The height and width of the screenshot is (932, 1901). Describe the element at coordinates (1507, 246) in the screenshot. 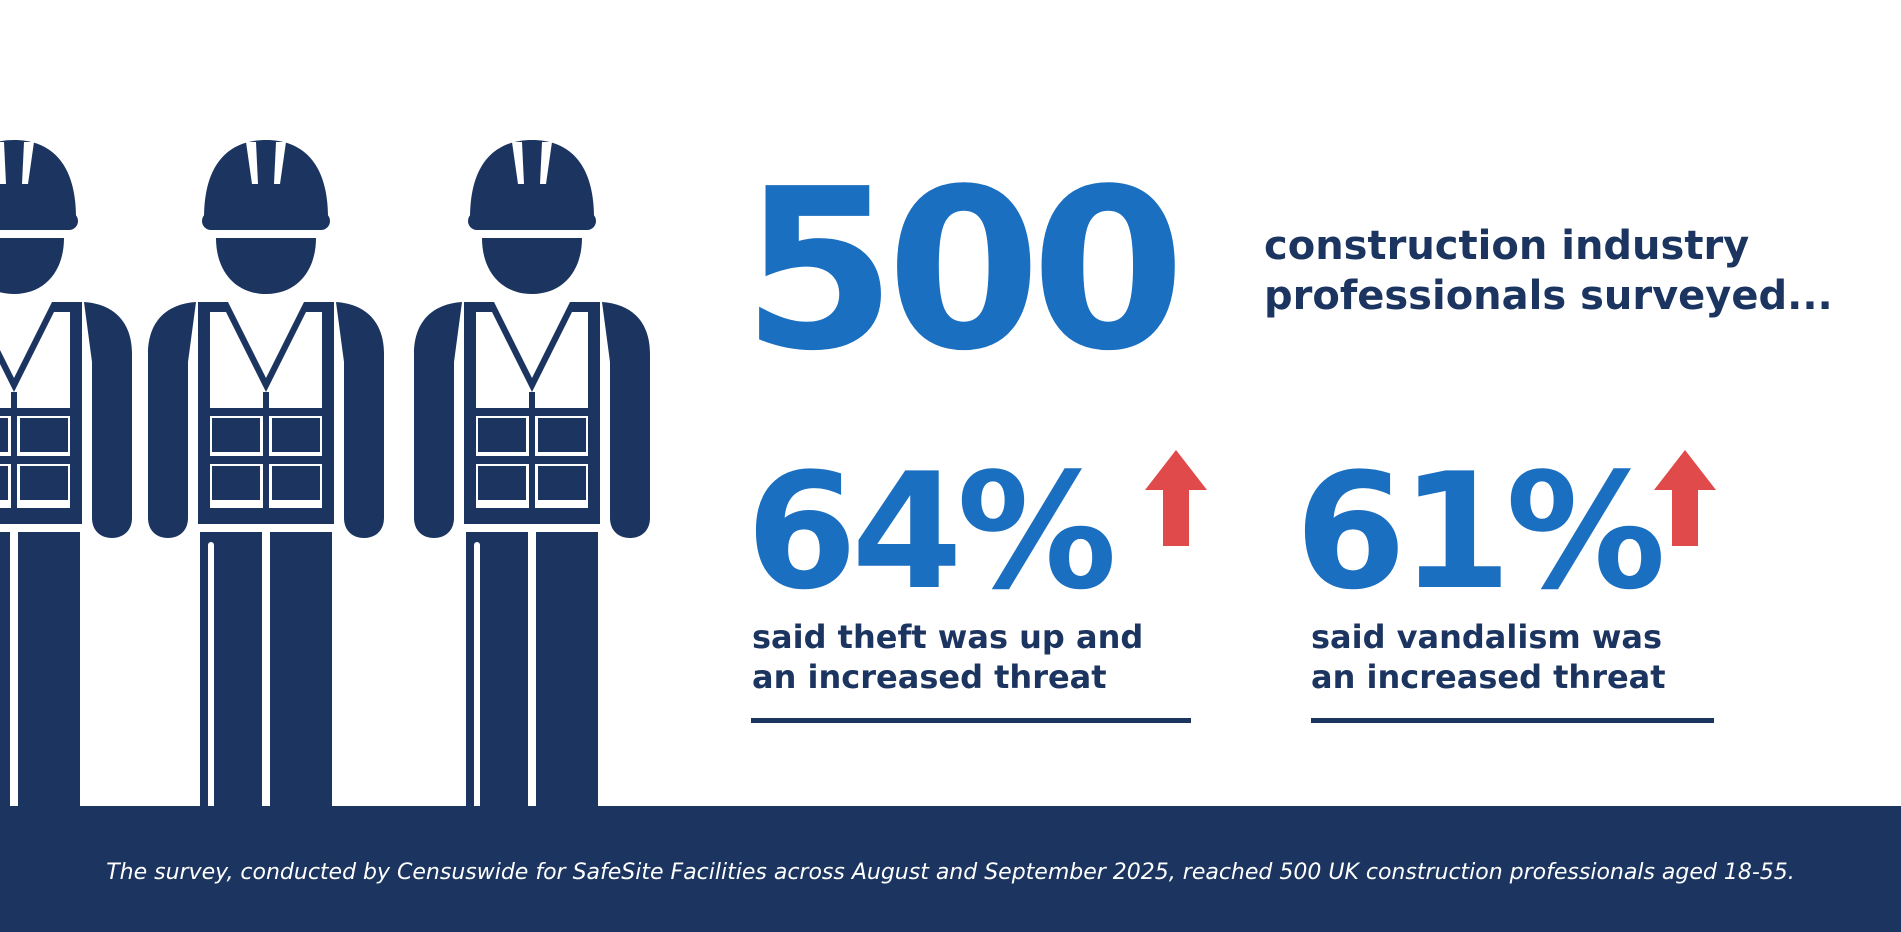

I see `headline-line-1: construction industry` at that location.